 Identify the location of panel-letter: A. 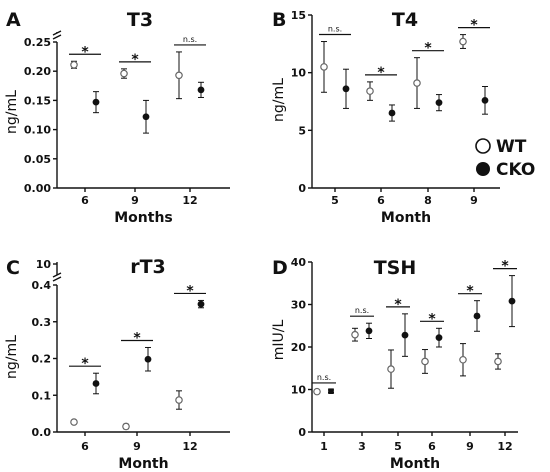
(13, 20).